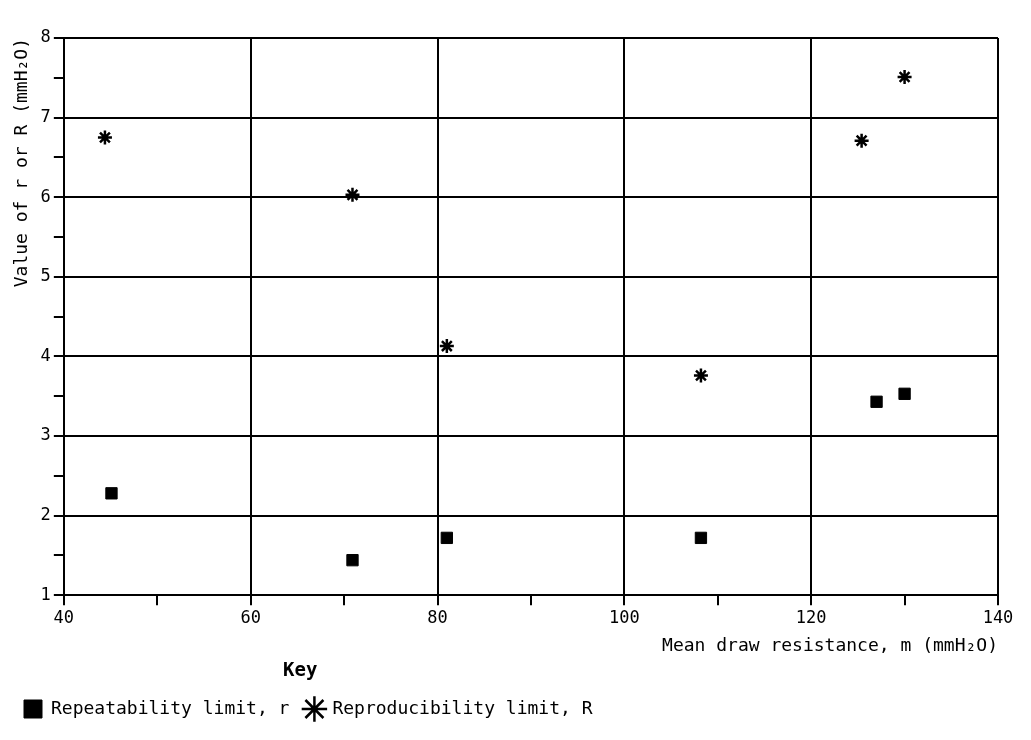 The width and height of the screenshot is (1031, 740). What do you see at coordinates (462, 707) in the screenshot?
I see `legend-label: Reproducibility limit, R` at bounding box center [462, 707].